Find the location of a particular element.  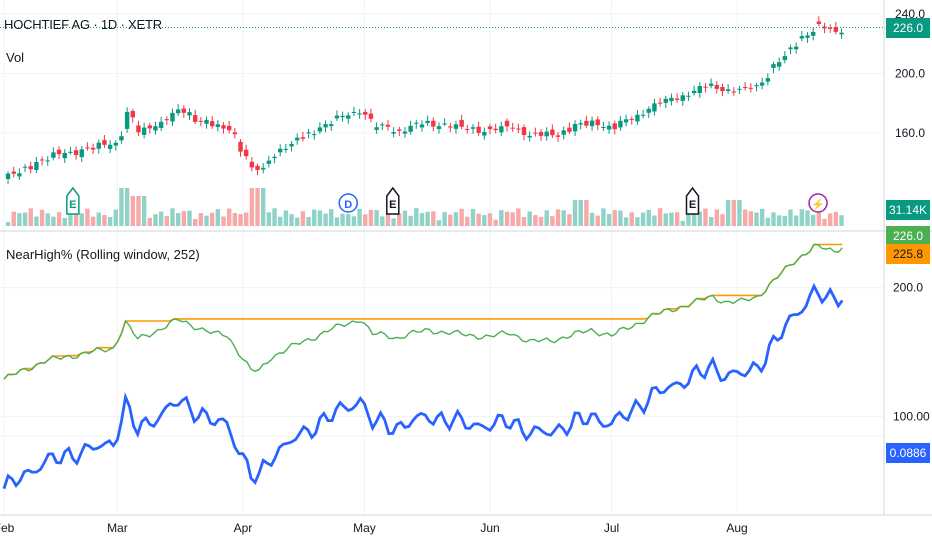

indicator-label: NearHigh% (Rolling window, 252) is located at coordinates (103, 254).